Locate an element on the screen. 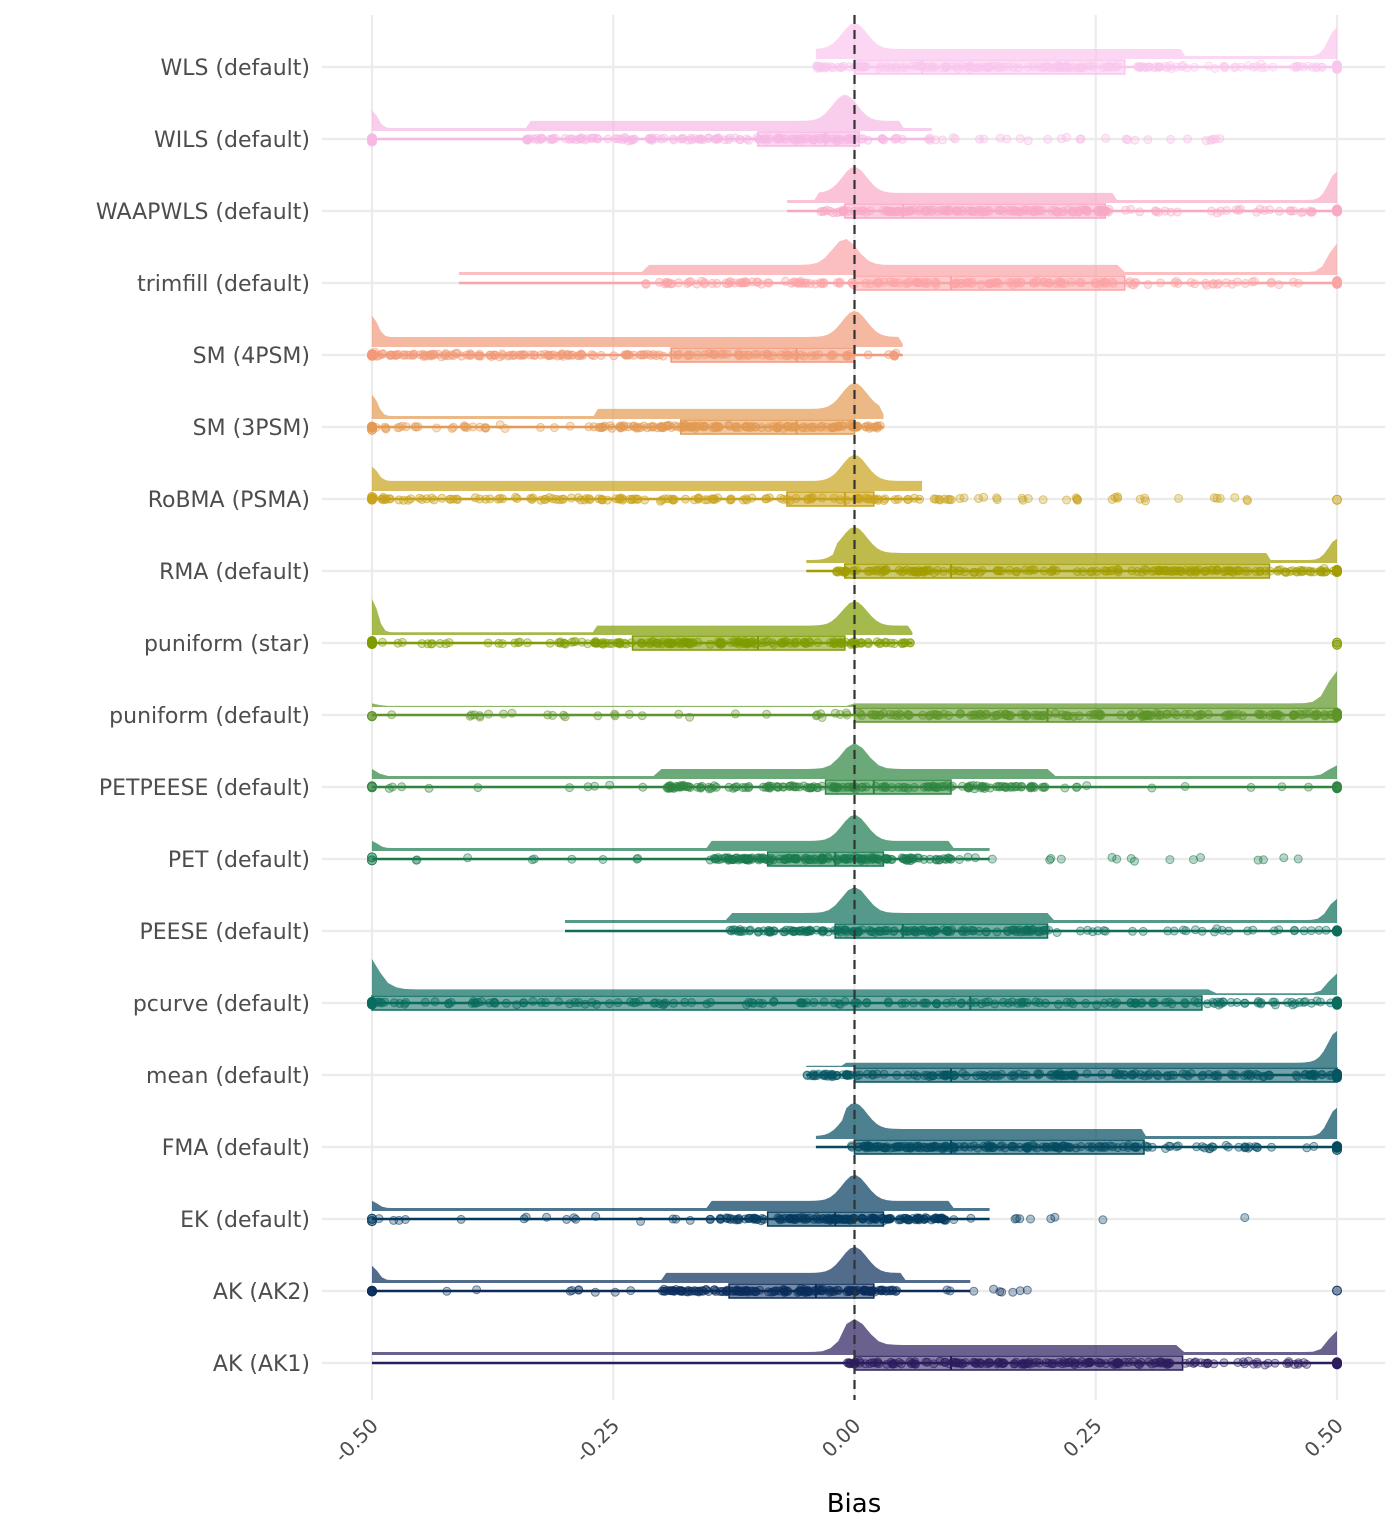 This screenshot has width=1400, height=1540. clipped-point-upper is located at coordinates (1337, 570).